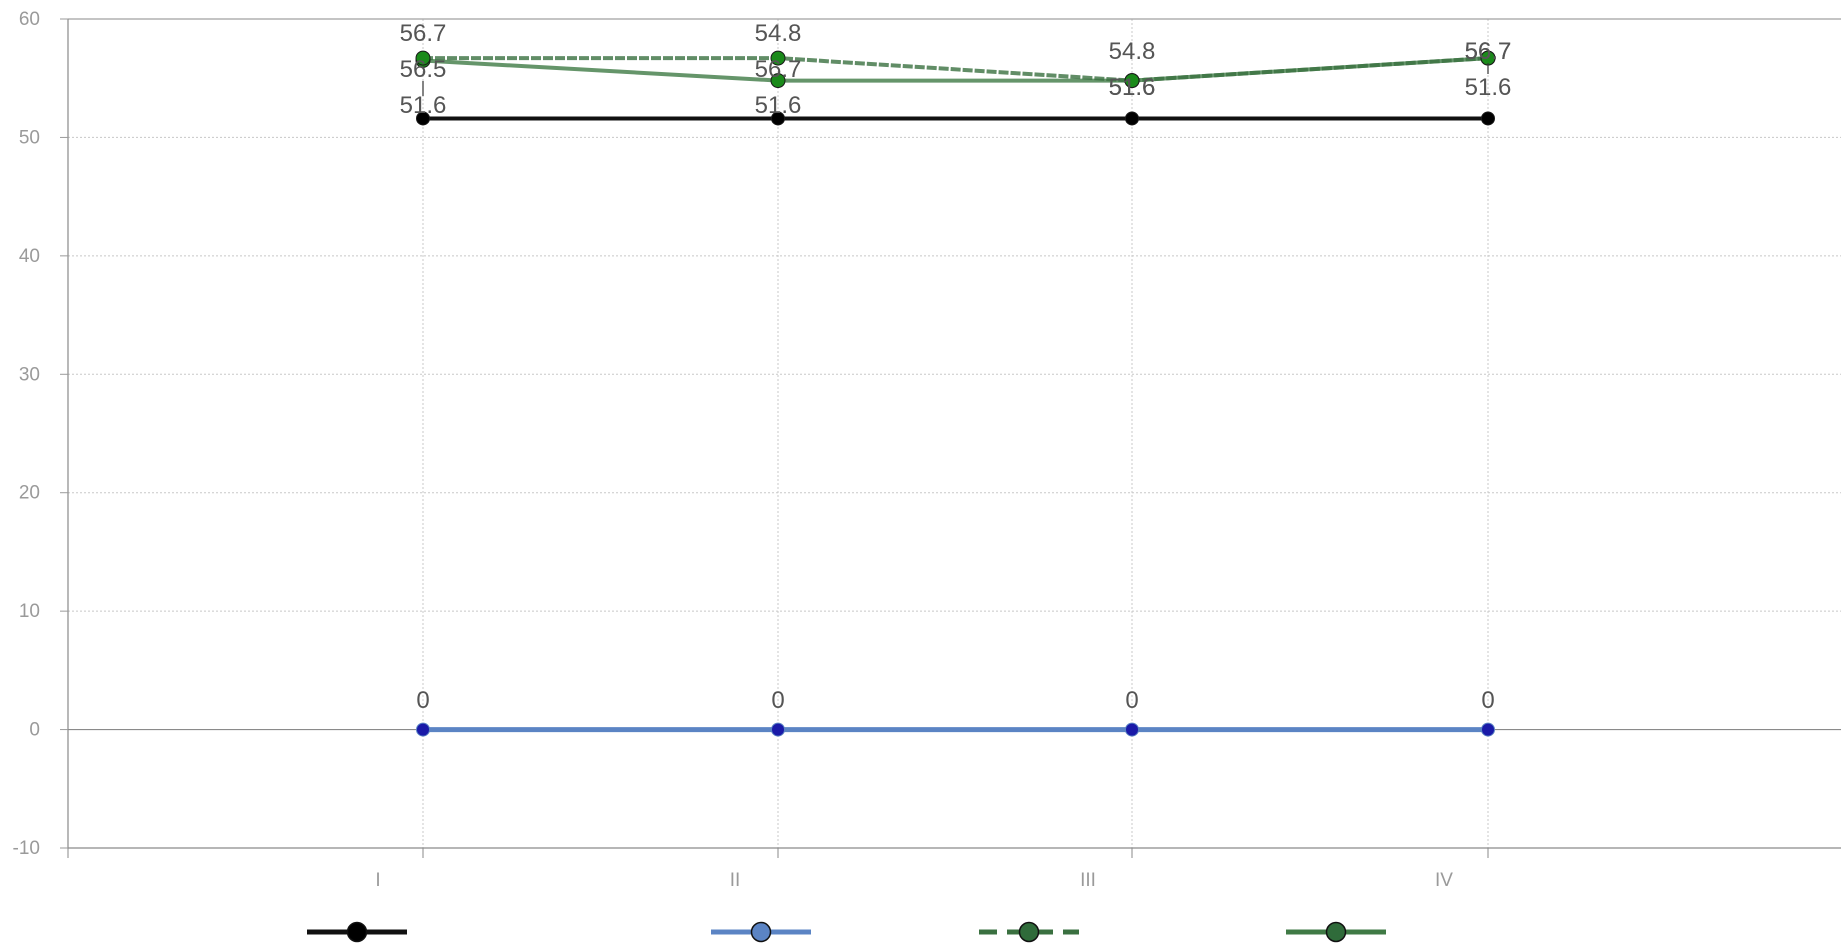 This screenshot has height=948, width=1841. Describe the element at coordinates (29, 493) in the screenshot. I see `y-tick-label: 20` at that location.